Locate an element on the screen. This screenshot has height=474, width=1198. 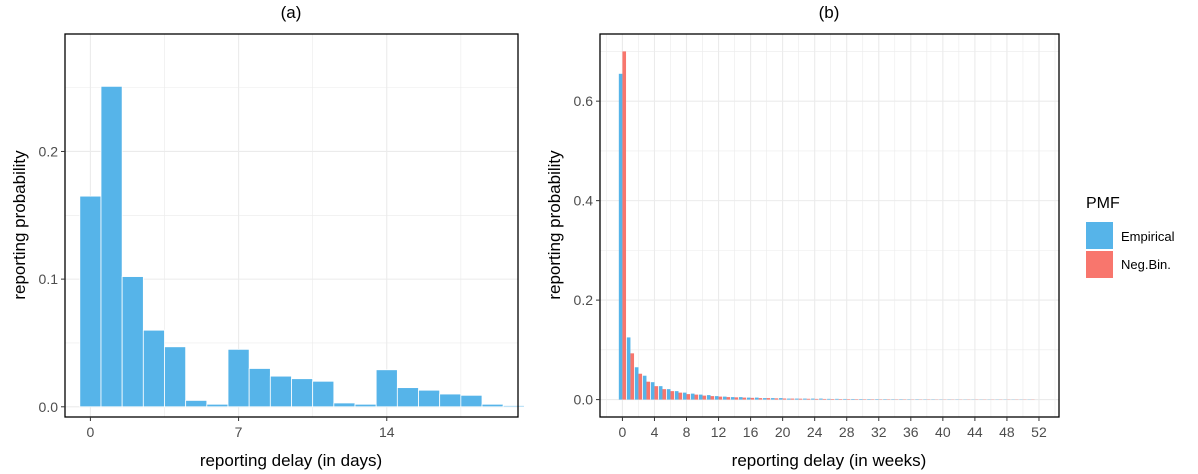
y-tick-label: 0.1 is located at coordinates (49, 279).